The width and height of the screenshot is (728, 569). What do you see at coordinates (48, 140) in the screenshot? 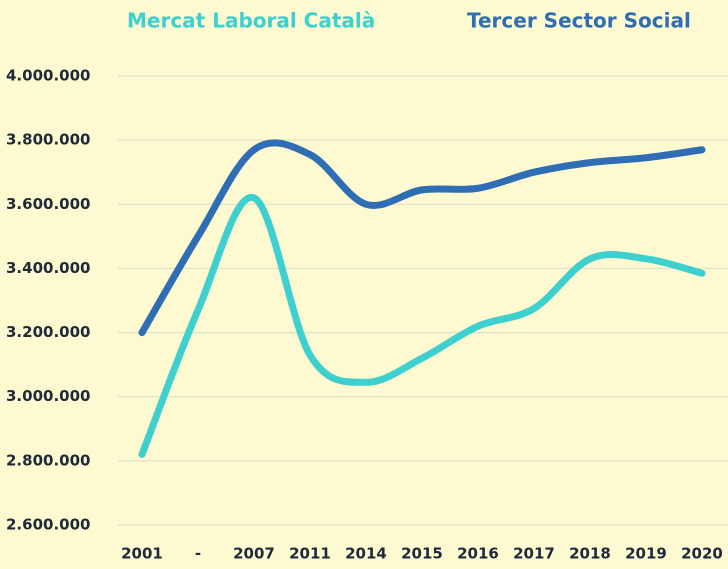
I see `y-tick-label: 3.800.000` at bounding box center [48, 140].